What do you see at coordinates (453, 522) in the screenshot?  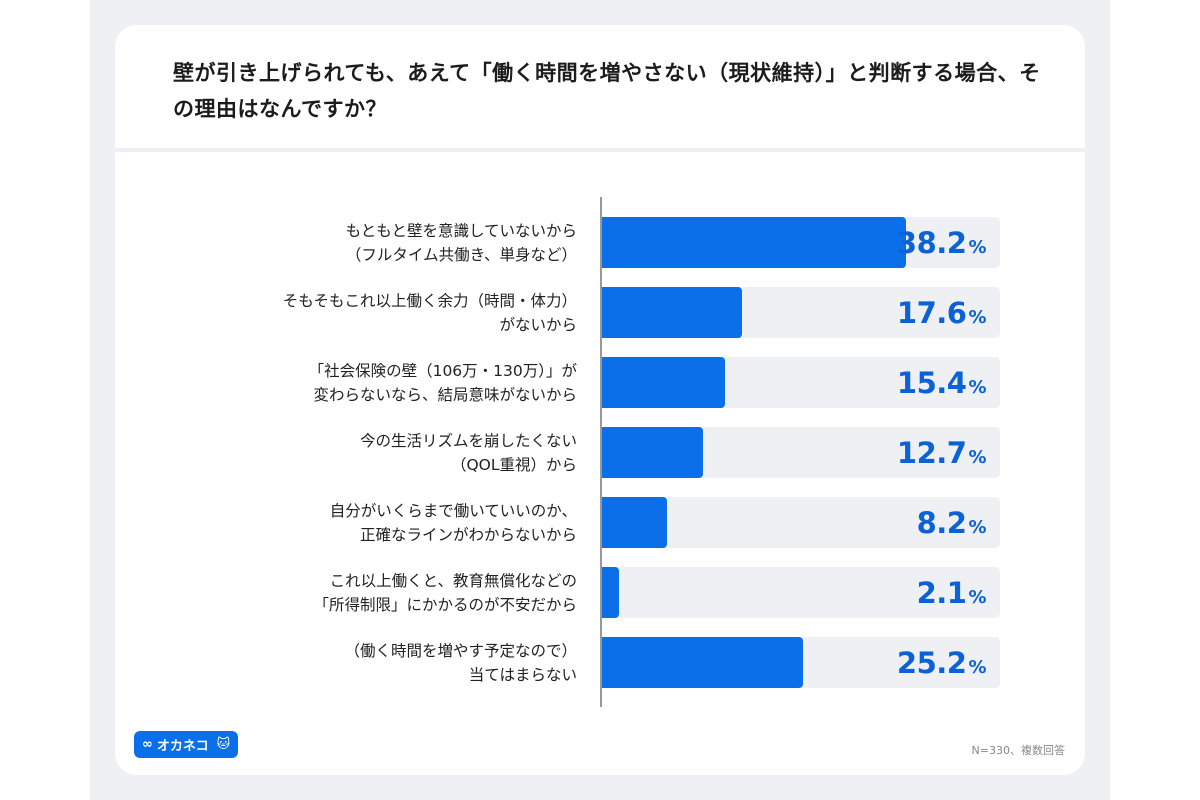 I see `category-label: 自分がいくらまで働いていいのか、正確なラインがわからないから` at bounding box center [453, 522].